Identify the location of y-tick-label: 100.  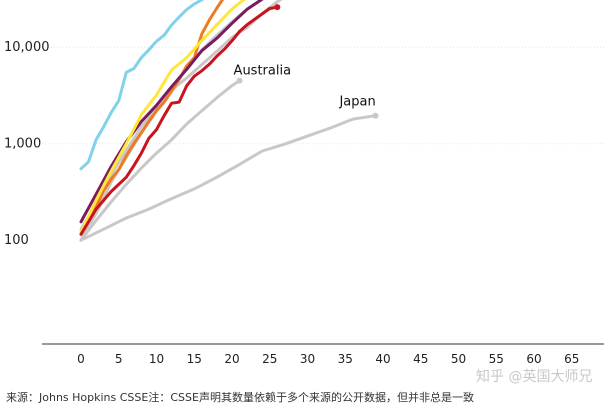
(16, 240).